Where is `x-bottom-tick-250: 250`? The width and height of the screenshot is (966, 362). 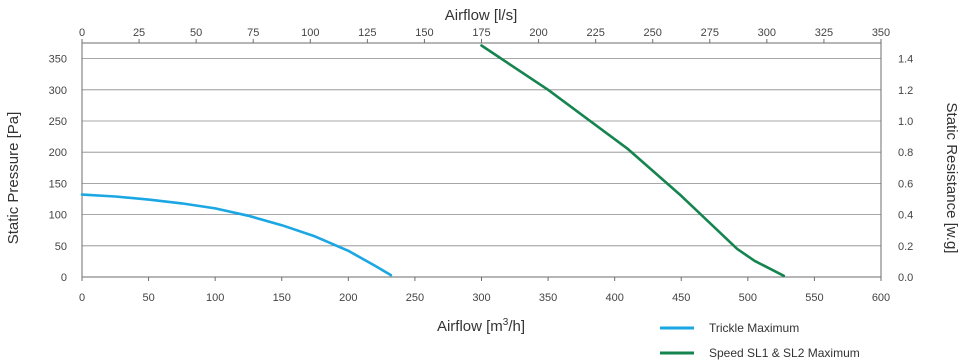
x-bottom-tick-250: 250 is located at coordinates (415, 298).